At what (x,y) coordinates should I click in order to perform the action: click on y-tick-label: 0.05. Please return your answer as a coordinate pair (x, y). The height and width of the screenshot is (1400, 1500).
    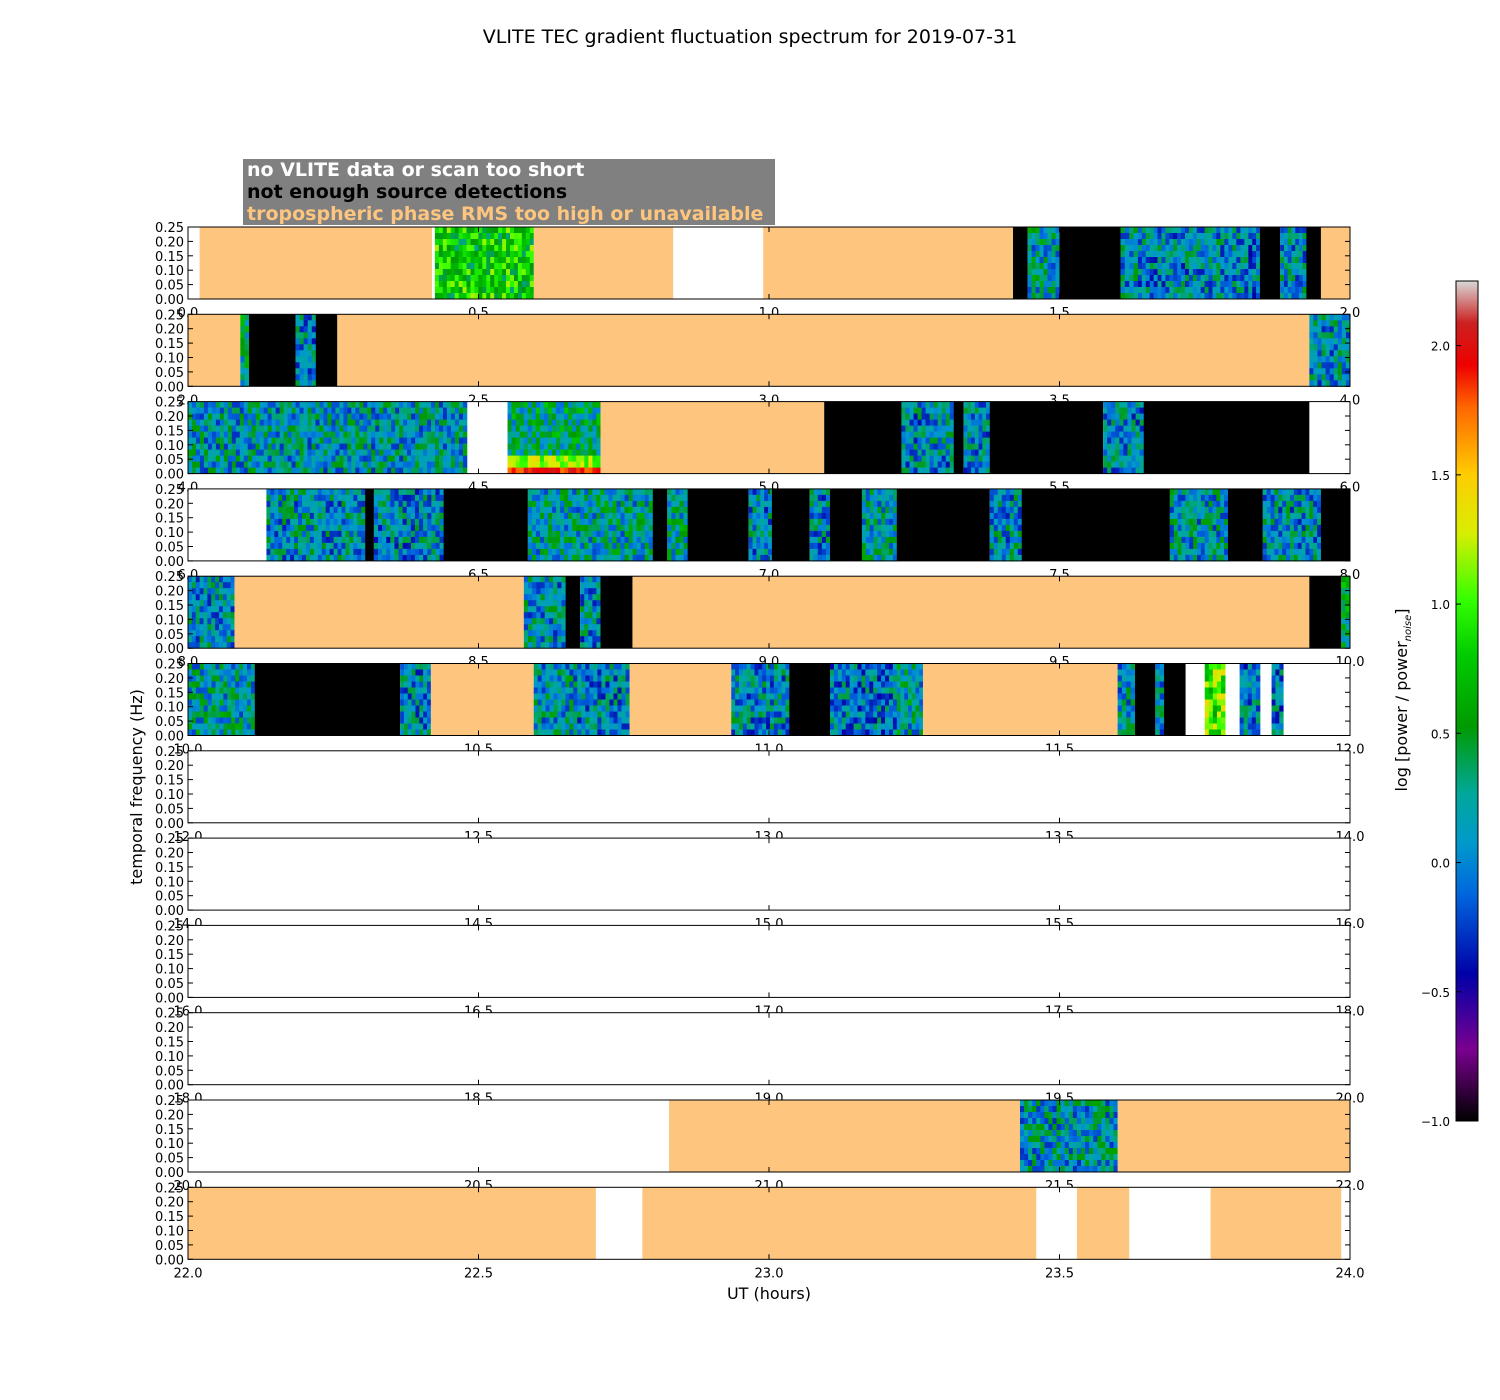
    Looking at the image, I should click on (169, 635).